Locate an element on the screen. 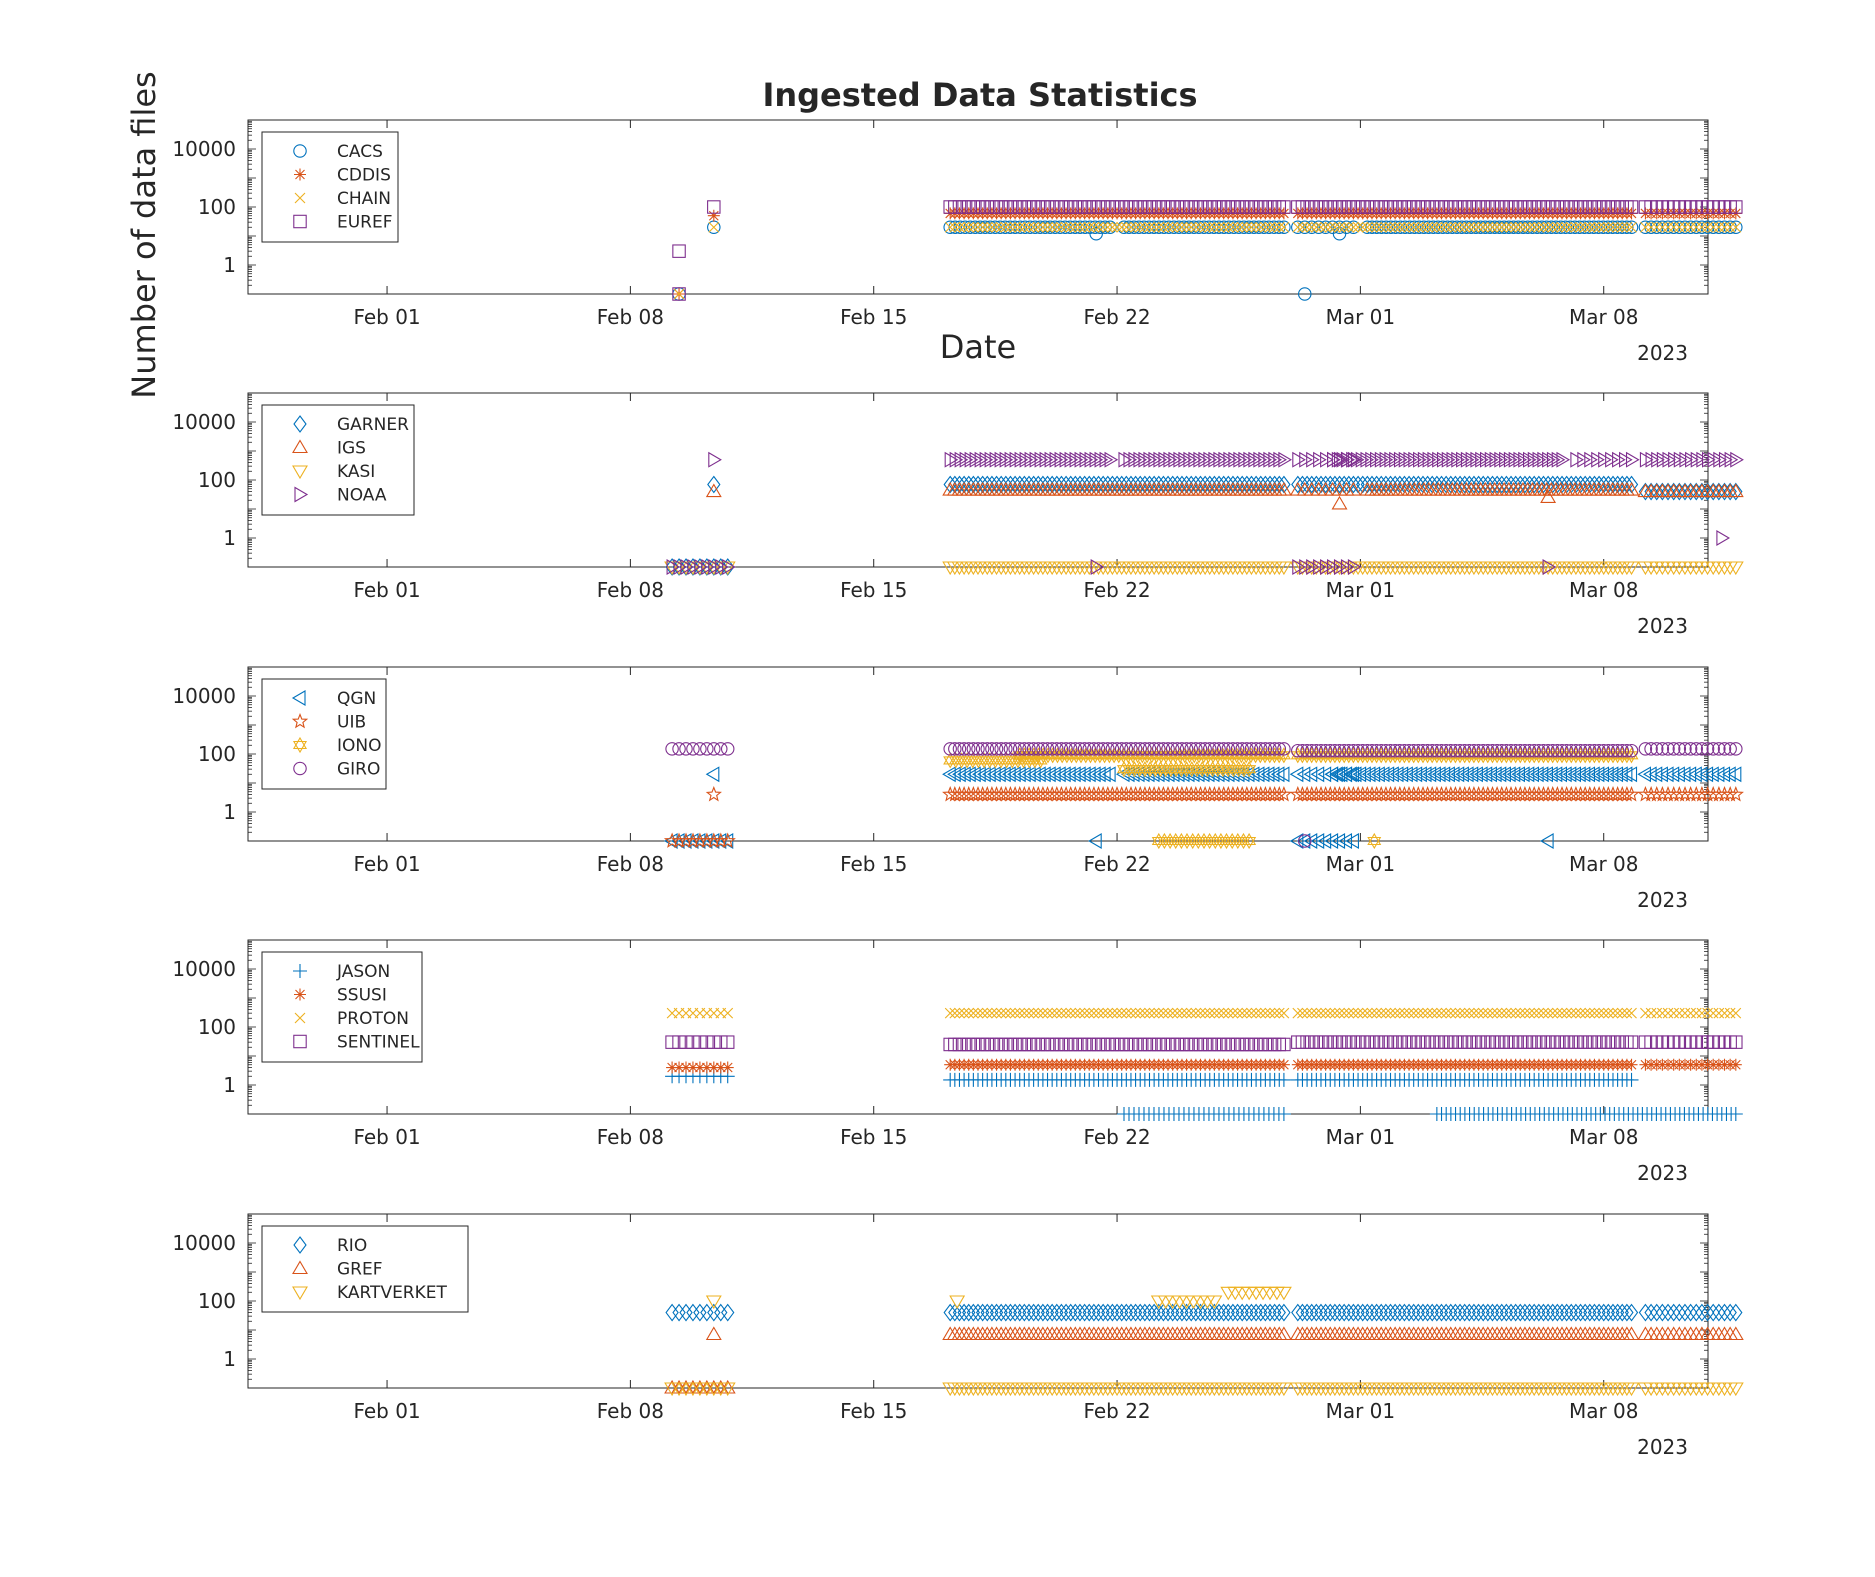  legend-entry: UIB is located at coordinates (351, 723).